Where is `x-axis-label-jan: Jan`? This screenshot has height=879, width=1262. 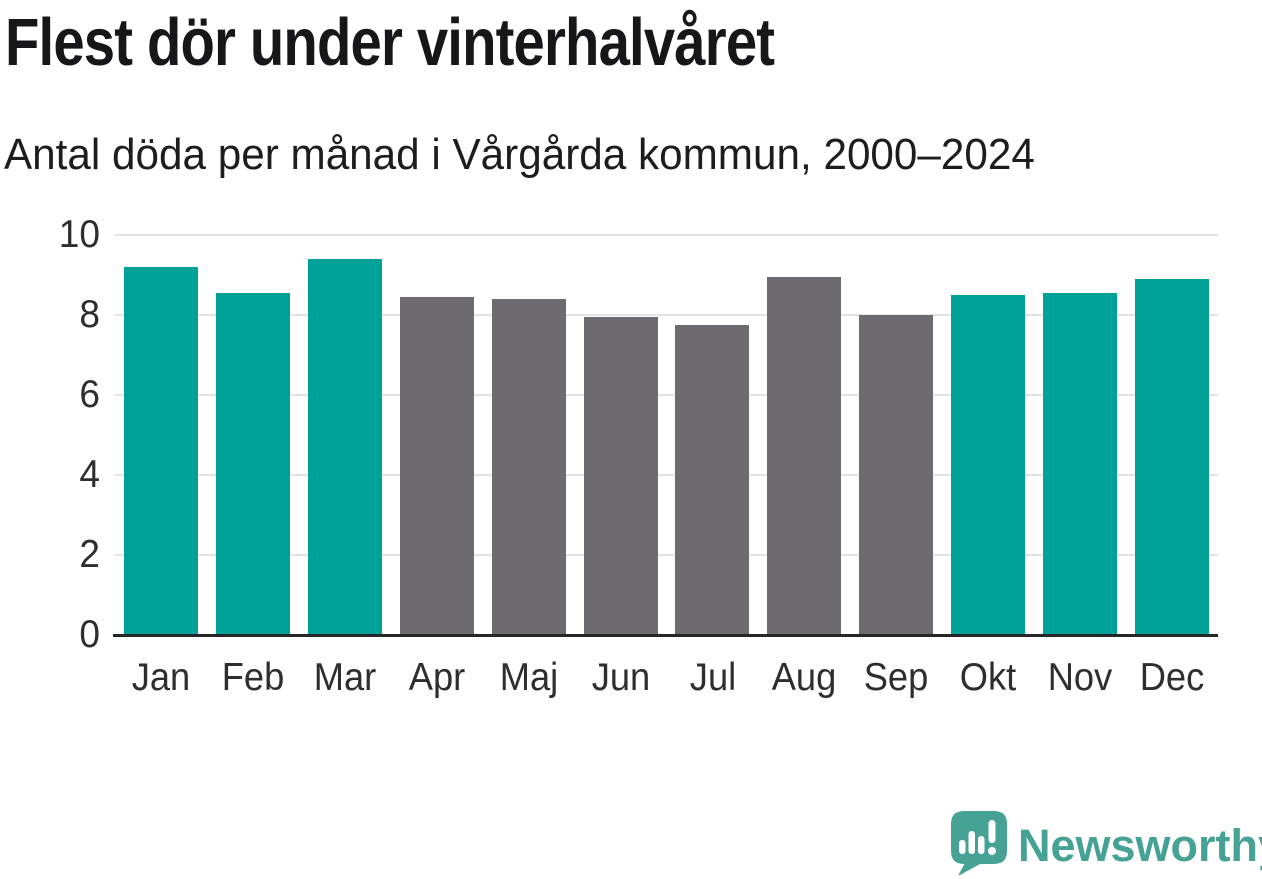 x-axis-label-jan: Jan is located at coordinates (161, 677).